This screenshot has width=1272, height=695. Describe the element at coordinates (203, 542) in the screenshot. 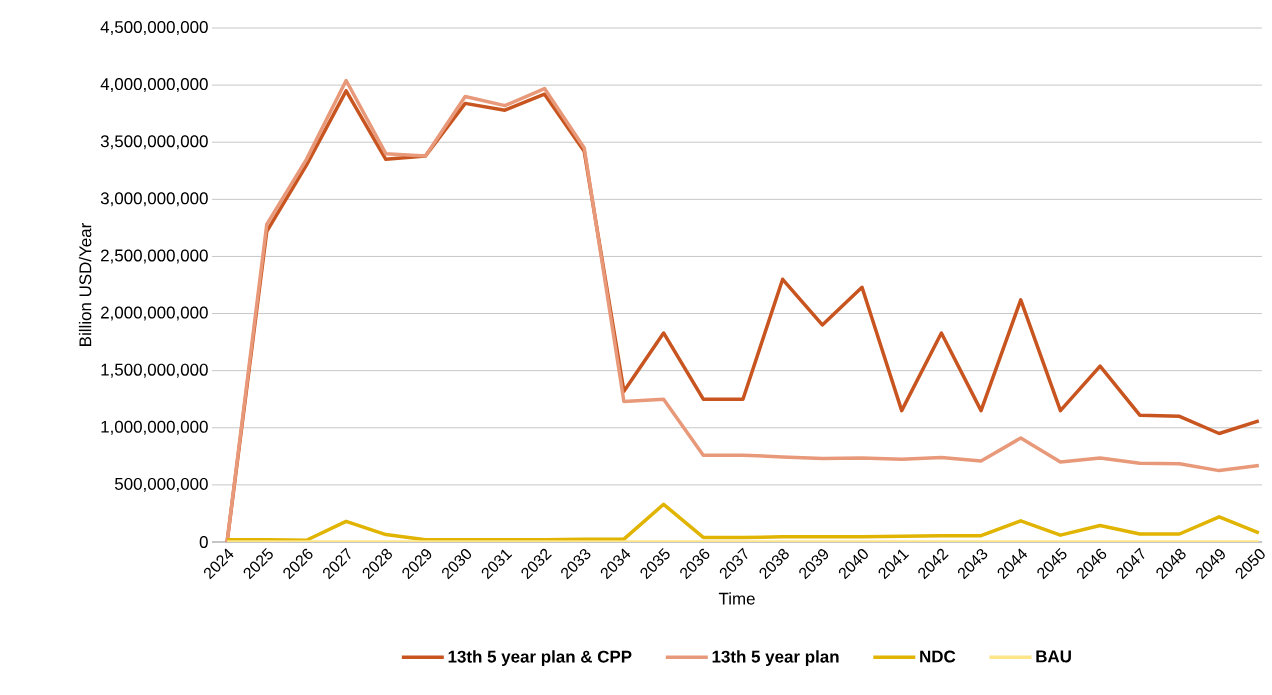

I see `y-tick-label: 0` at that location.